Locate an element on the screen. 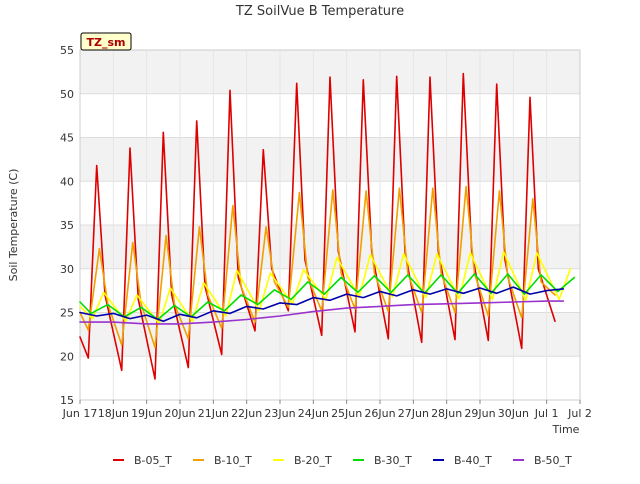 This screenshot has height=484, width=640. station-label-box: TZ_sm is located at coordinates (106, 41).